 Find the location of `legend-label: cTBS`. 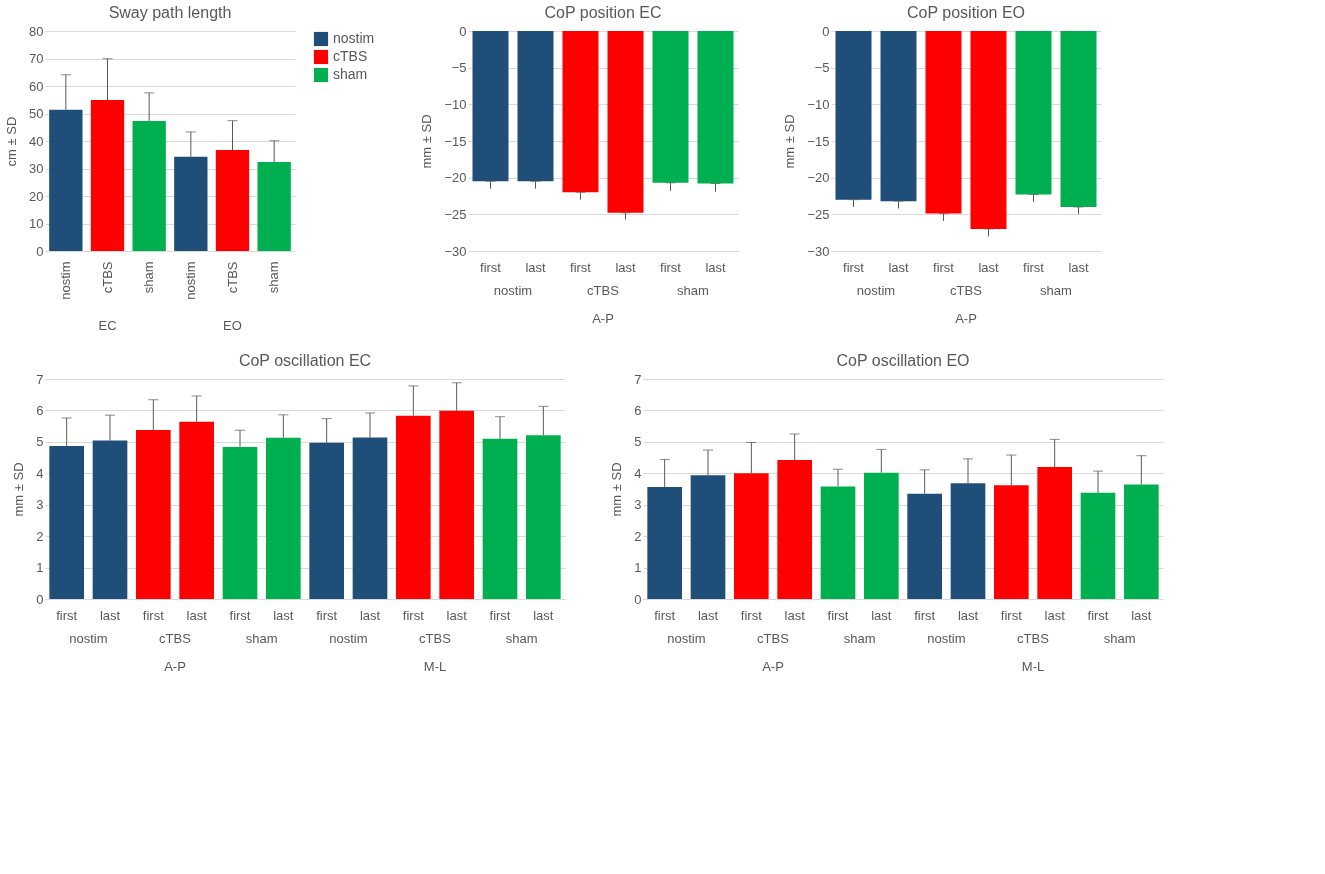

legend-label: cTBS is located at coordinates (350, 56).